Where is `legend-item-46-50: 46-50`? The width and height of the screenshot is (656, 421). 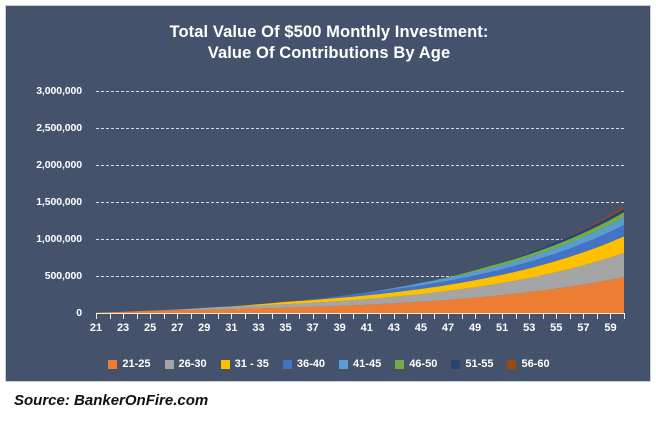 legend-item-46-50: 46-50 is located at coordinates (416, 364).